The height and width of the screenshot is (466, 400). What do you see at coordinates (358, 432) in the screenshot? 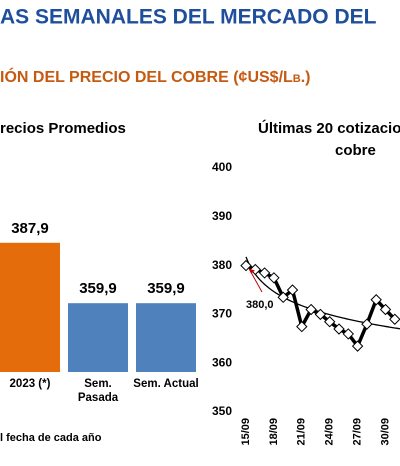
I see `x-tick-label: 27/09` at bounding box center [358, 432].